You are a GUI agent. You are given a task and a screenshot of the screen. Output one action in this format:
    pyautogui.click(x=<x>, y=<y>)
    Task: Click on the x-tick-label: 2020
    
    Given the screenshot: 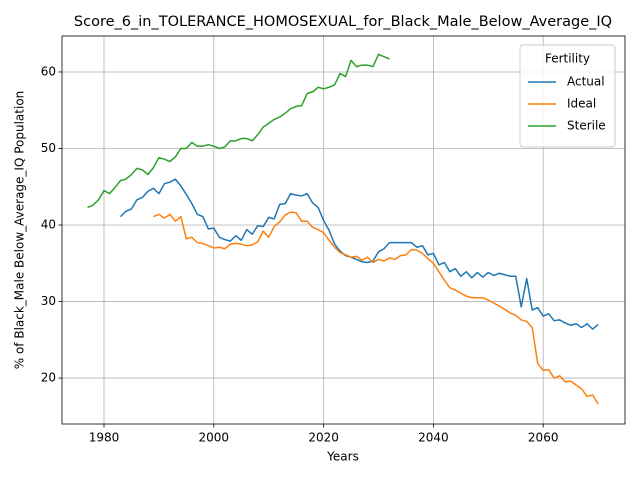 What is the action you would take?
    pyautogui.click(x=323, y=438)
    